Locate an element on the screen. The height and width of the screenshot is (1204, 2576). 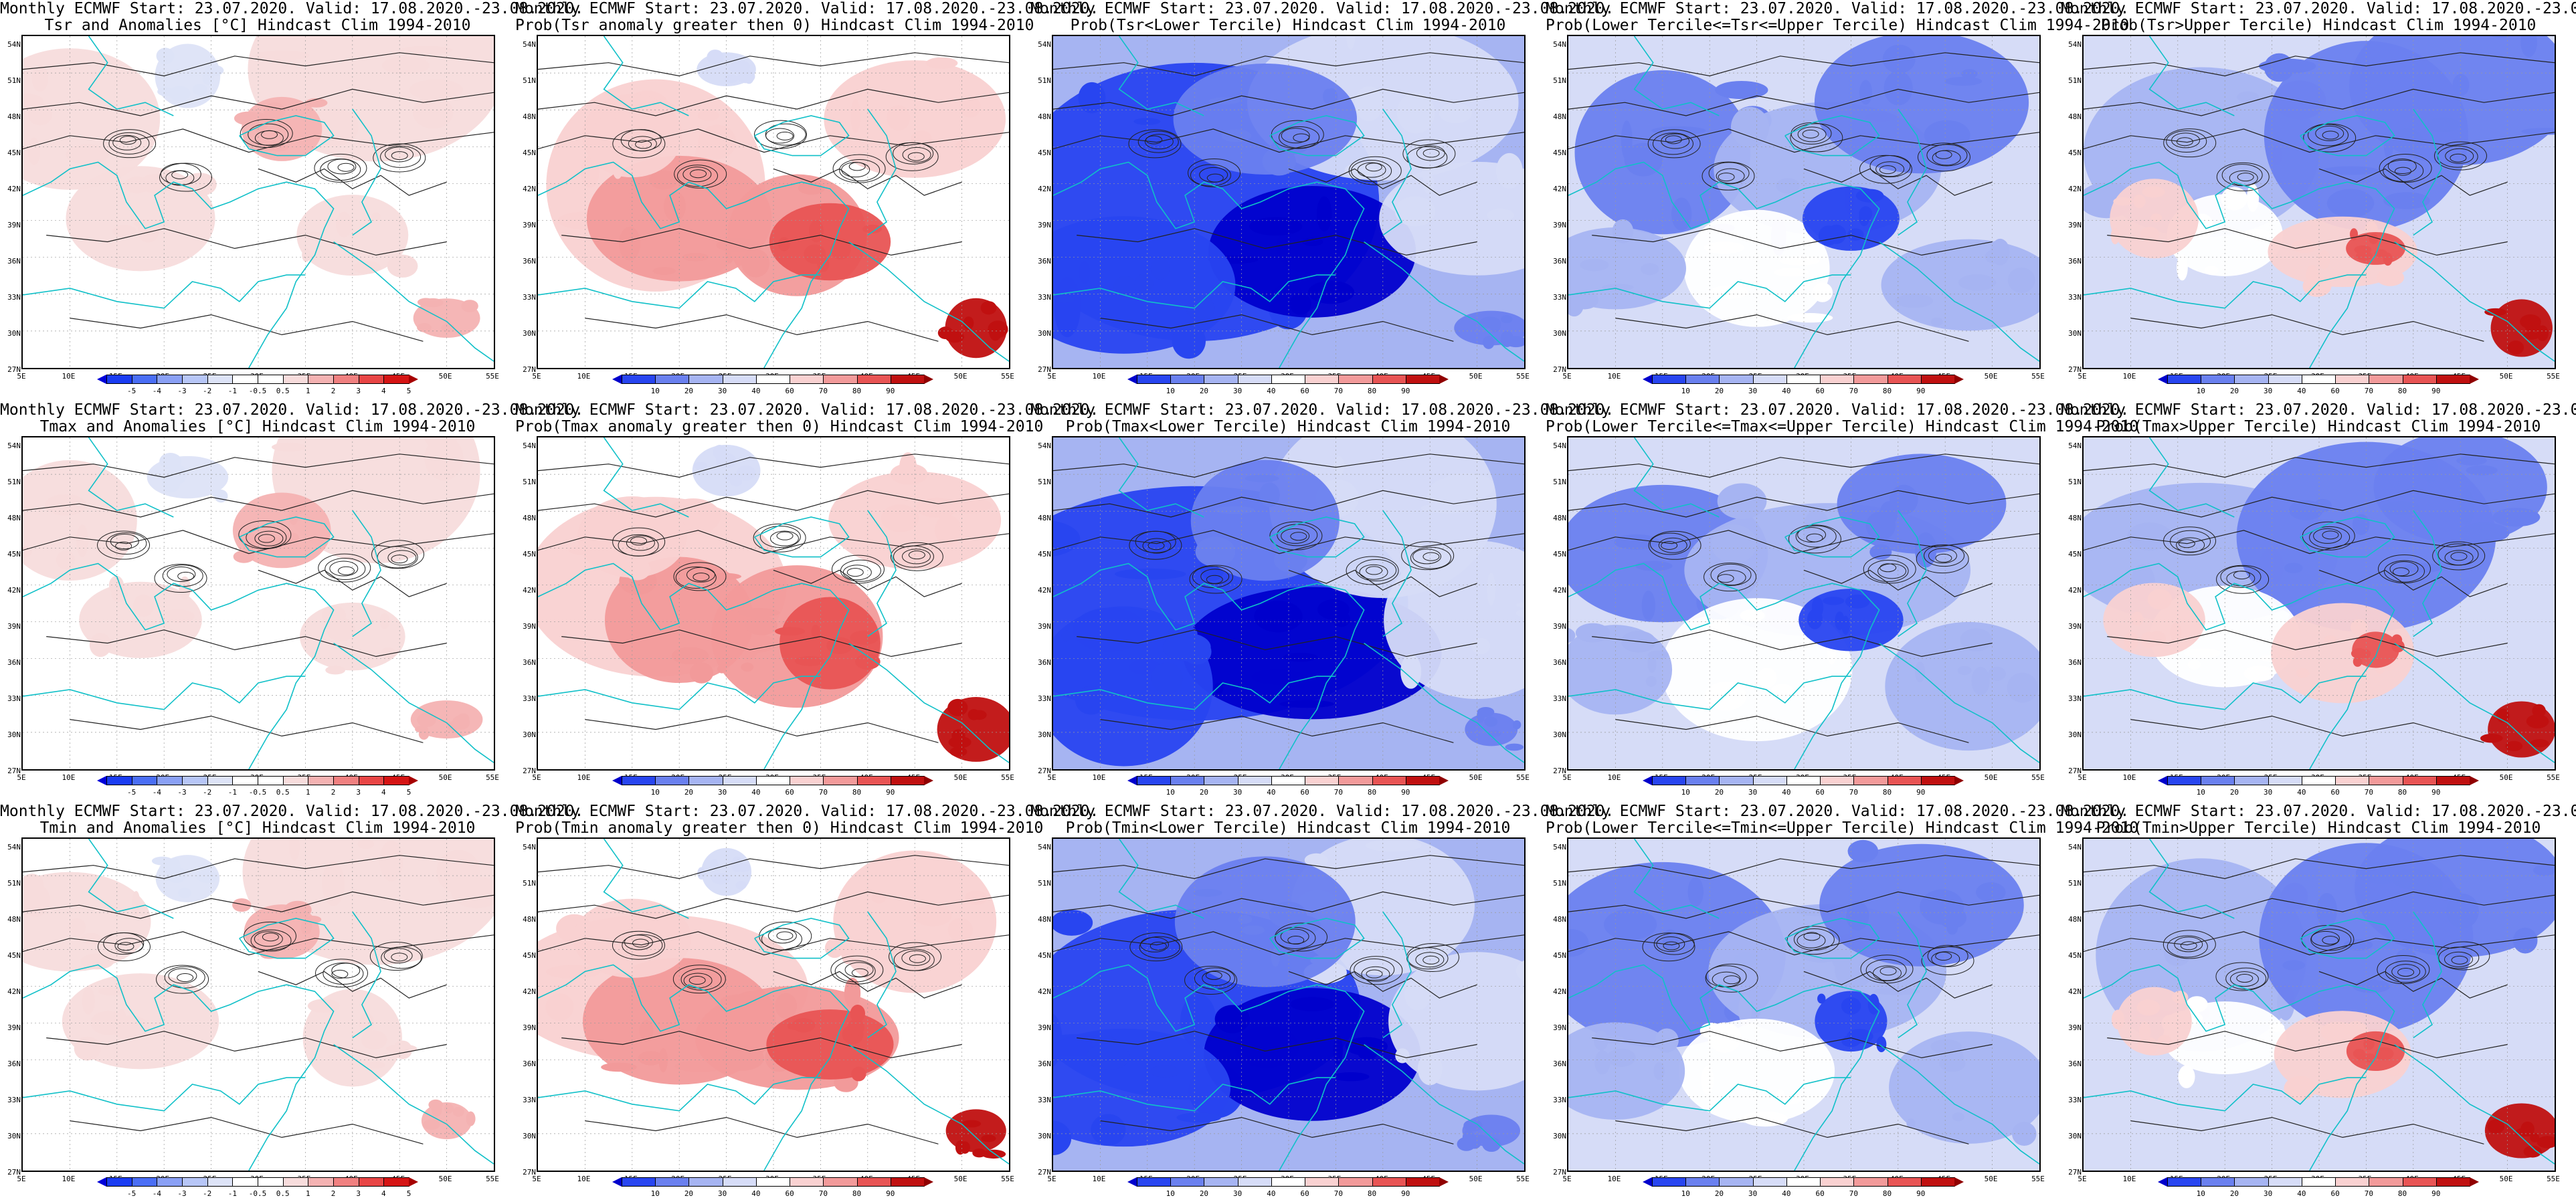
colorbar-tick-label: -1 is located at coordinates (232, 1193).